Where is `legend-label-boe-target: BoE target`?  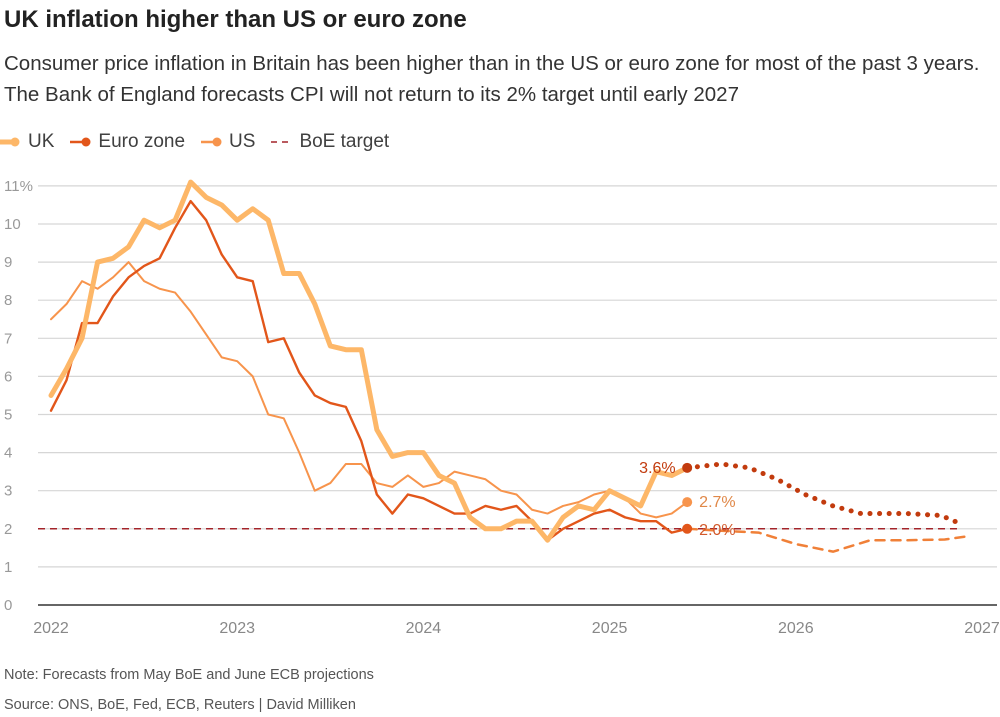 legend-label-boe-target: BoE target is located at coordinates (344, 141).